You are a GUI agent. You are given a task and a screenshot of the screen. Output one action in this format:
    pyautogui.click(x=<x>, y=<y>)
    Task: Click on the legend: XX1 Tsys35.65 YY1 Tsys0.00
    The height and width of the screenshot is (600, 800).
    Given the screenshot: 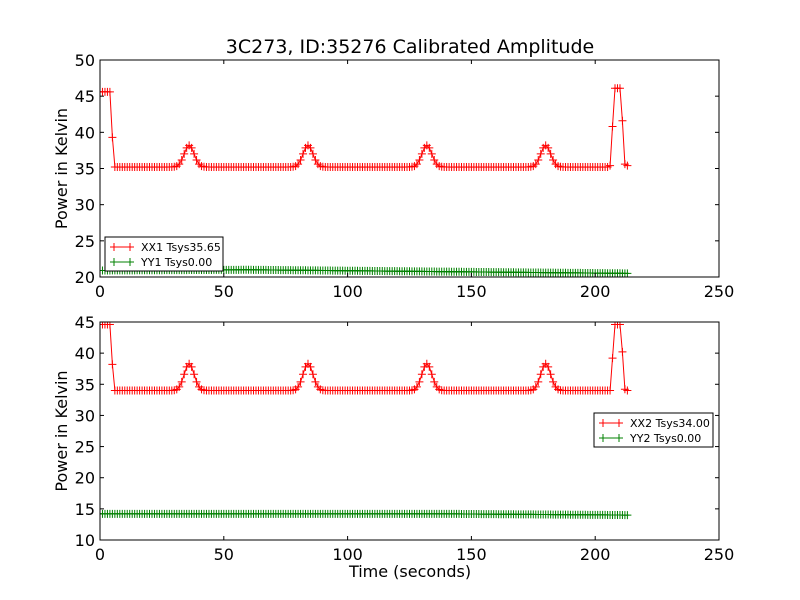 What is the action you would take?
    pyautogui.click(x=164, y=254)
    